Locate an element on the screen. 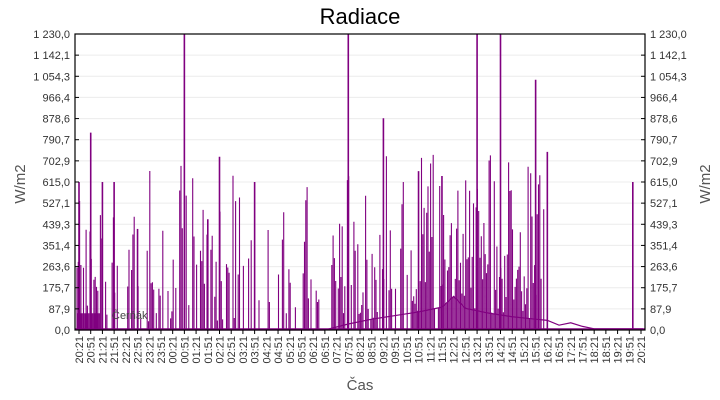 Image resolution: width=720 pixels, height=400 pixels. svg-text: 15:51 is located at coordinates (537, 350).